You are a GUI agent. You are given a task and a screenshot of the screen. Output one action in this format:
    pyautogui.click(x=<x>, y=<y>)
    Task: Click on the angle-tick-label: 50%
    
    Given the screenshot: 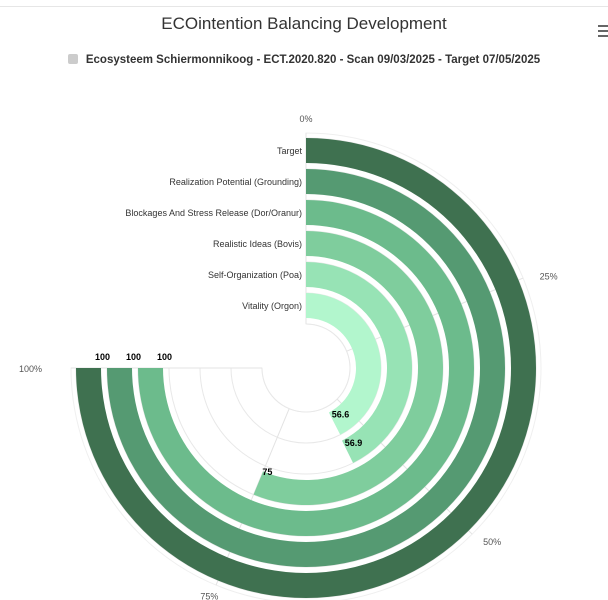 What is the action you would take?
    pyautogui.click(x=492, y=542)
    